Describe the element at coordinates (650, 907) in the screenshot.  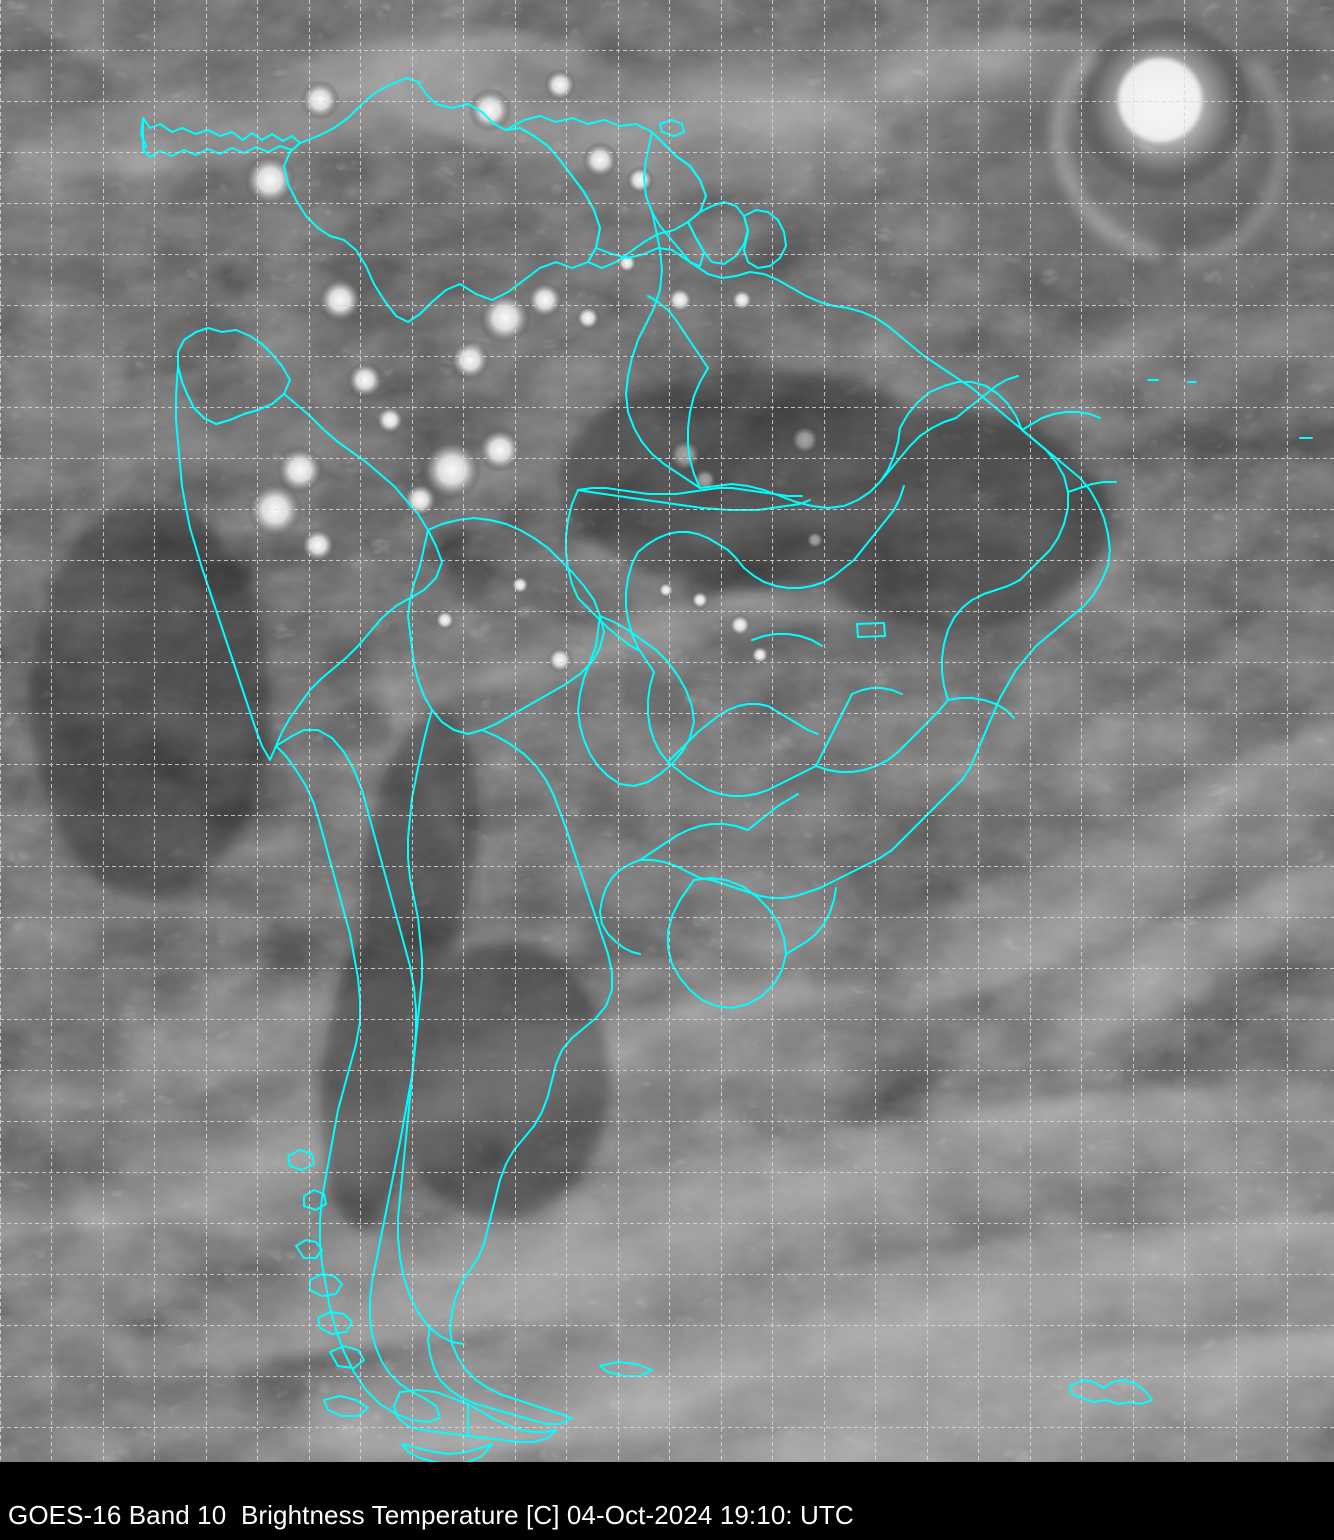
I see `border-brazil-south` at that location.